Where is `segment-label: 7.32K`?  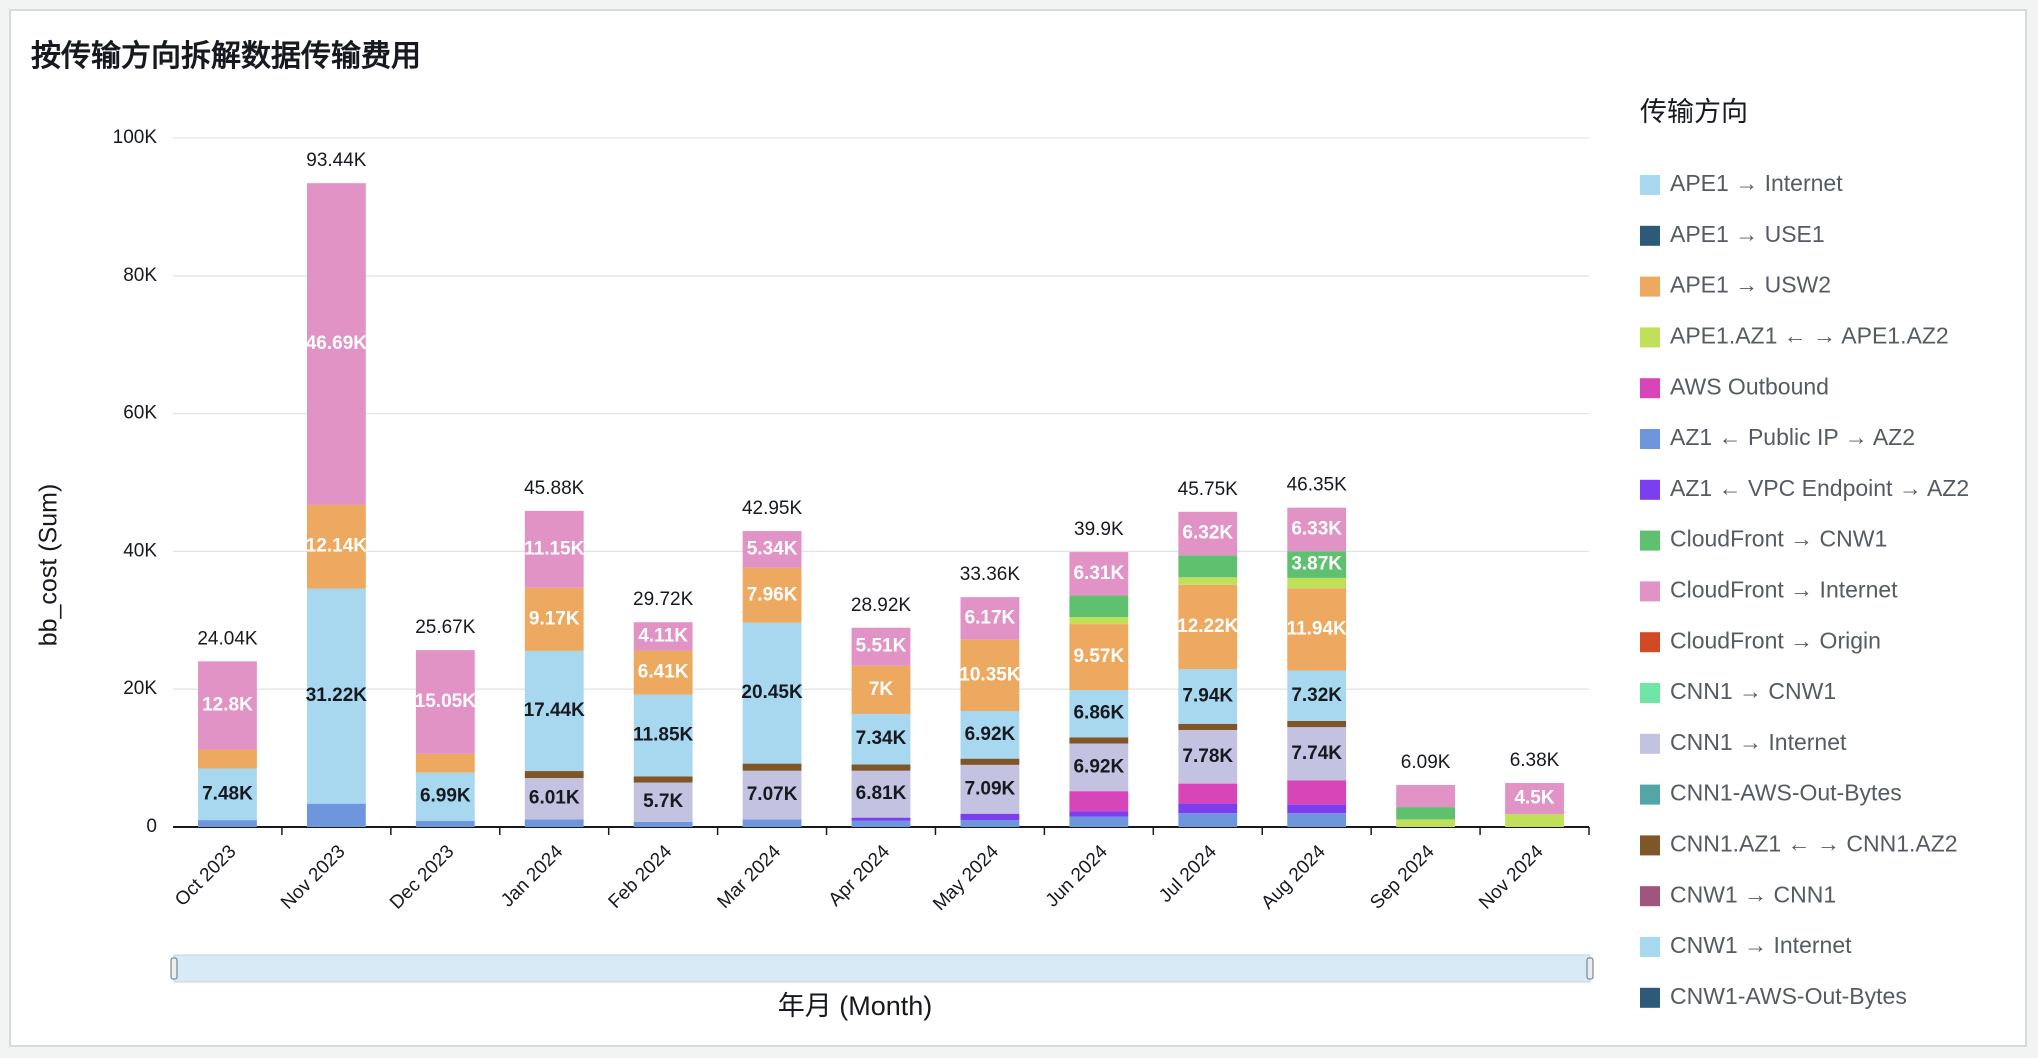
segment-label: 7.32K is located at coordinates (1316, 695).